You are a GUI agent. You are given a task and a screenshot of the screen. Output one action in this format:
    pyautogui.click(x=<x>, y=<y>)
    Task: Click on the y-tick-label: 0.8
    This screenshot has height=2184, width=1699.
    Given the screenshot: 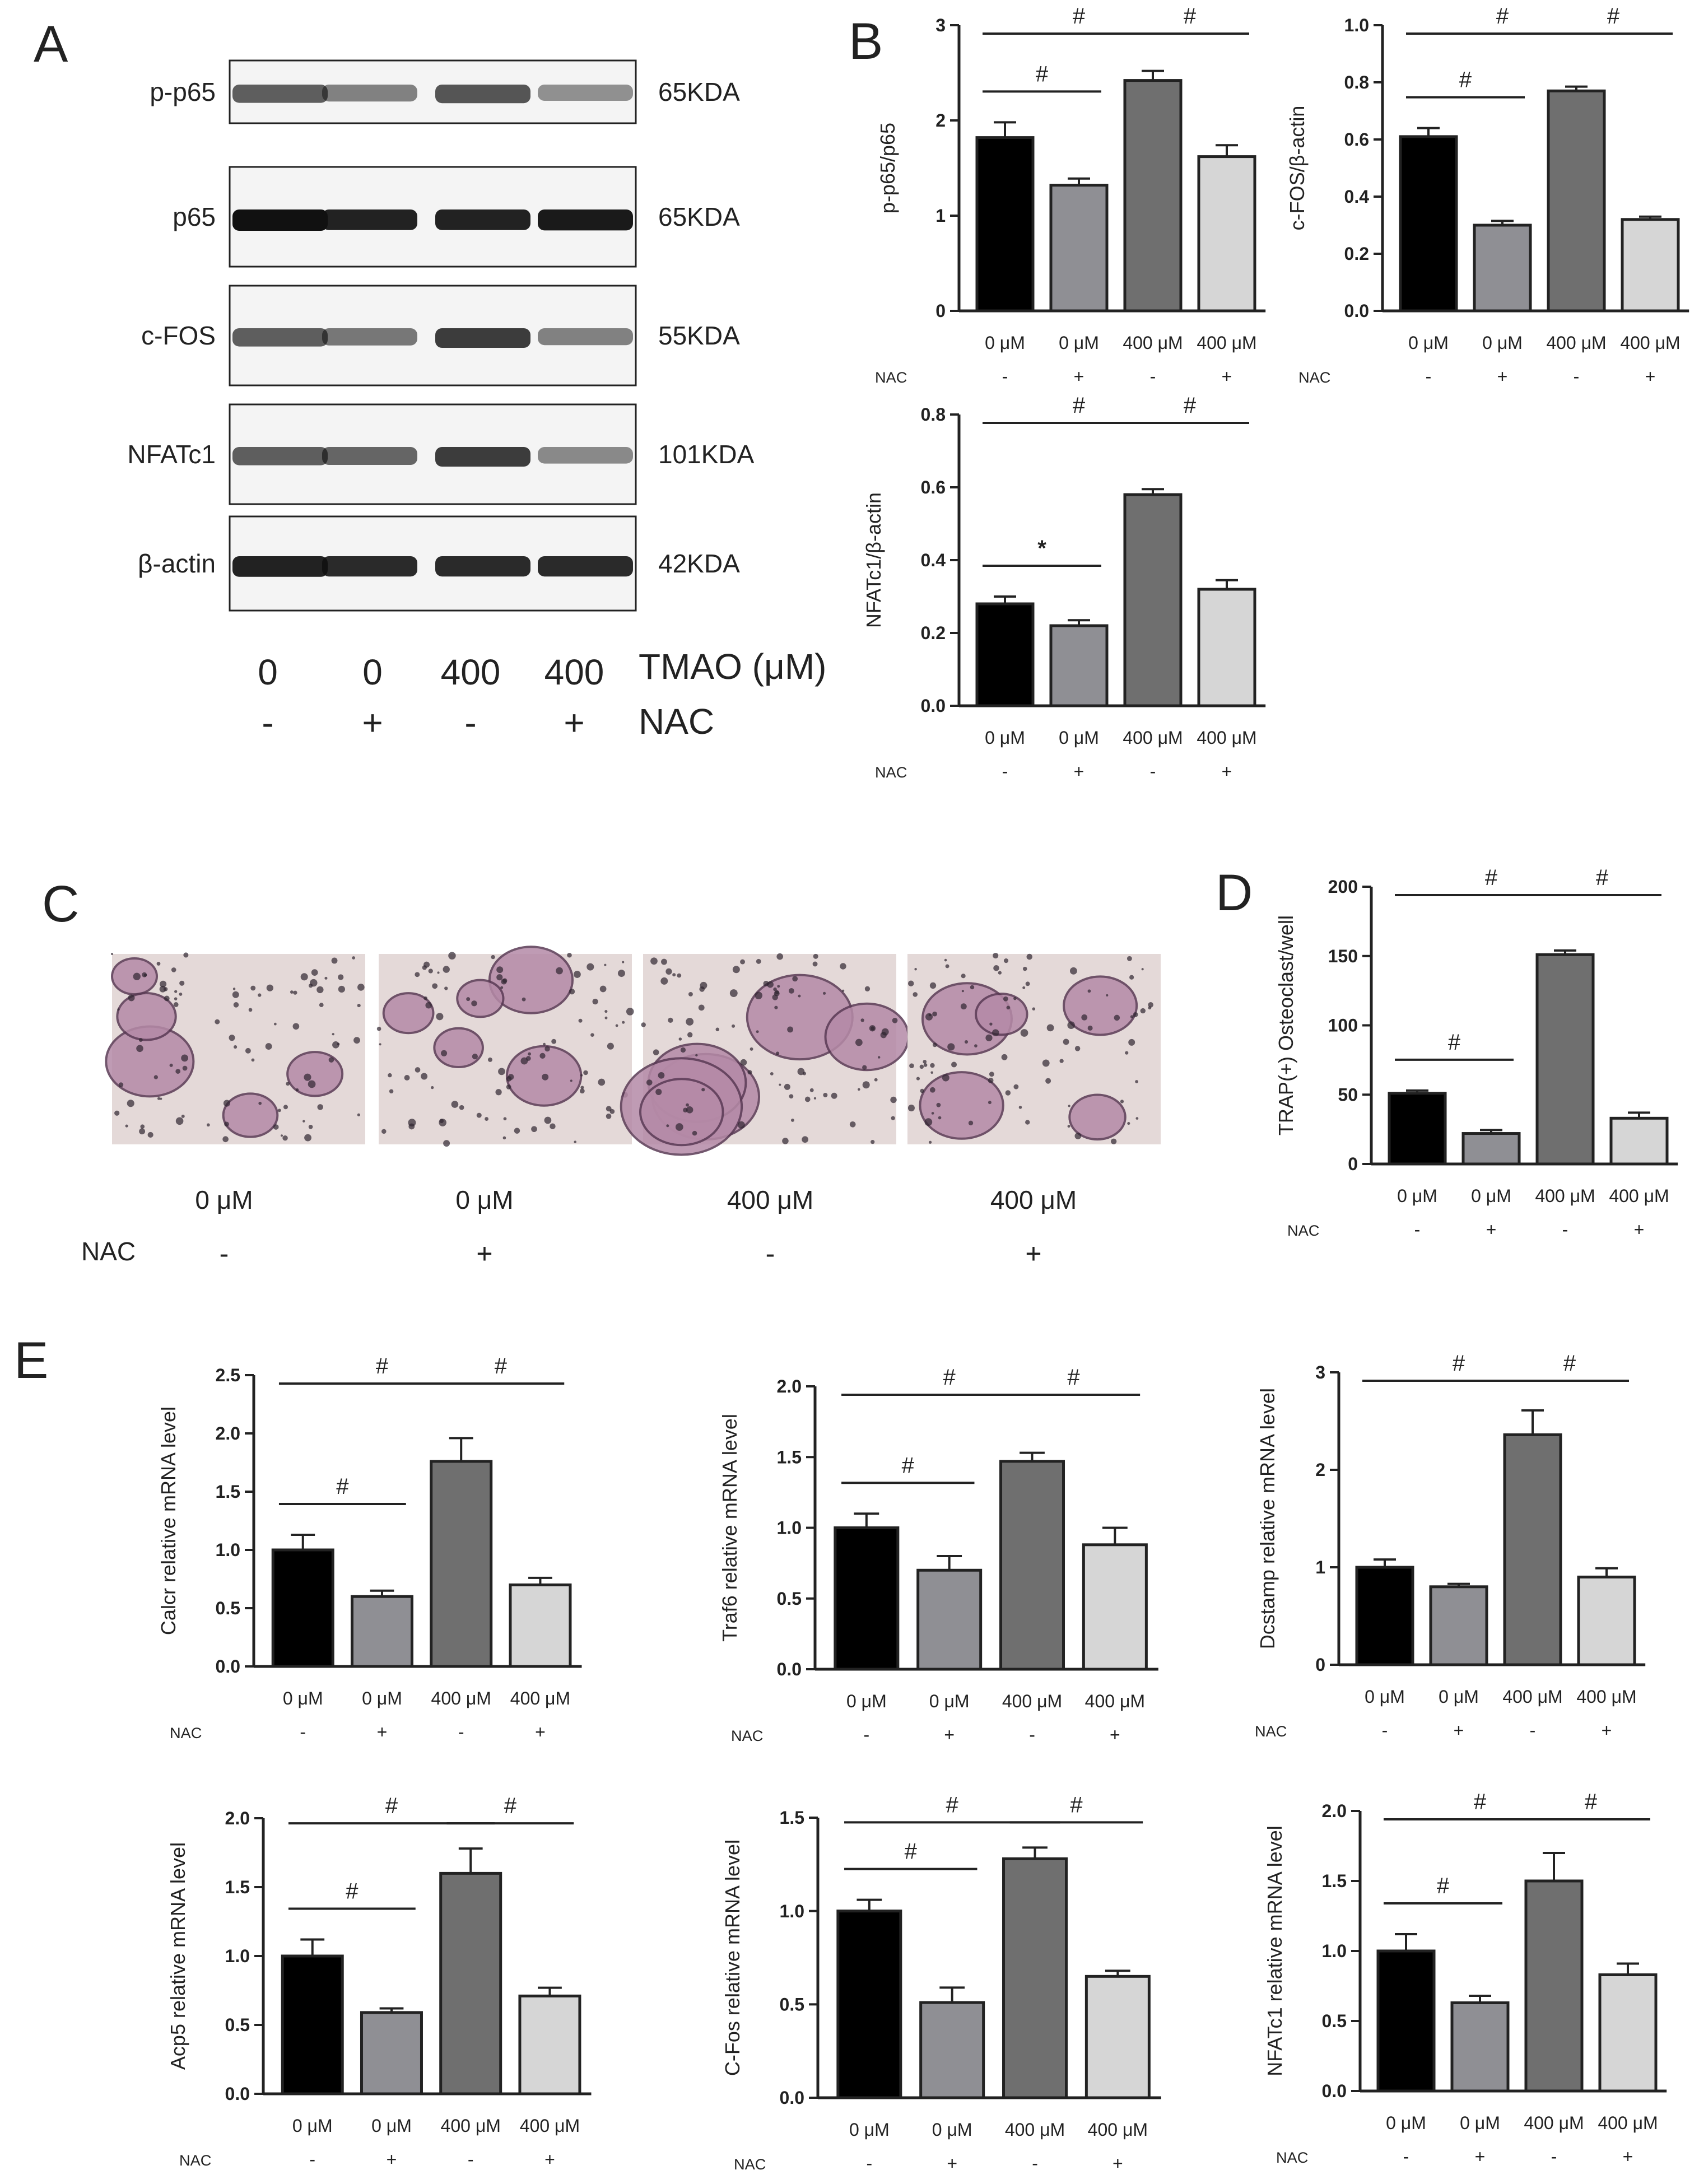 What is the action you would take?
    pyautogui.click(x=1356, y=82)
    